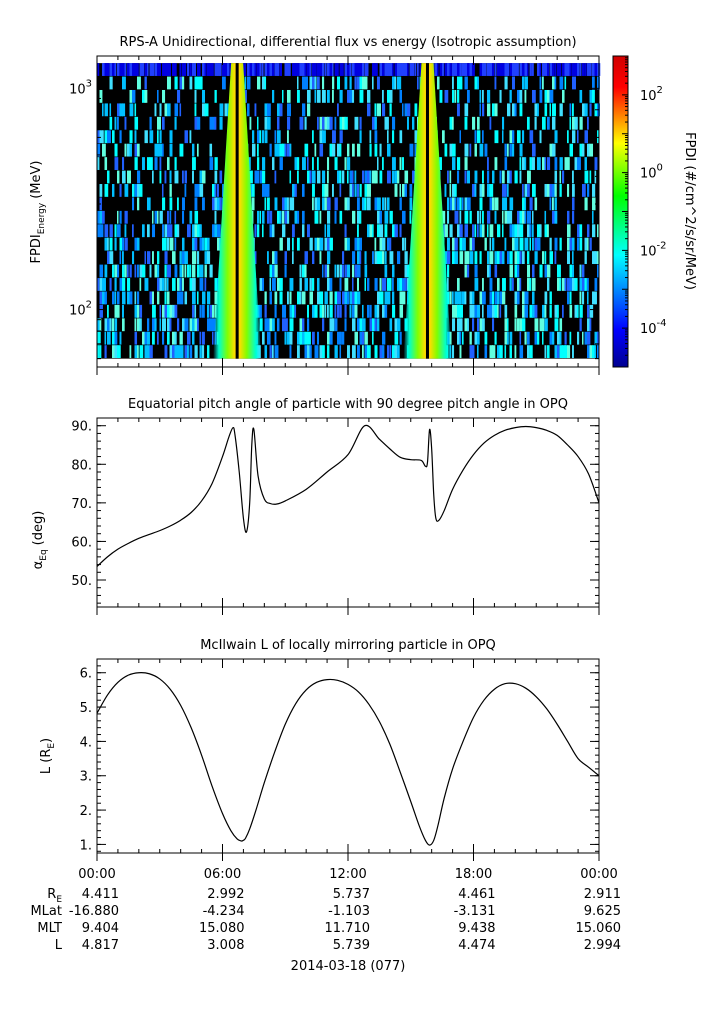 Image resolution: width=725 pixels, height=1019 pixels. What do you see at coordinates (80, 87) in the screenshot?
I see `y-tick-label: 103` at bounding box center [80, 87].